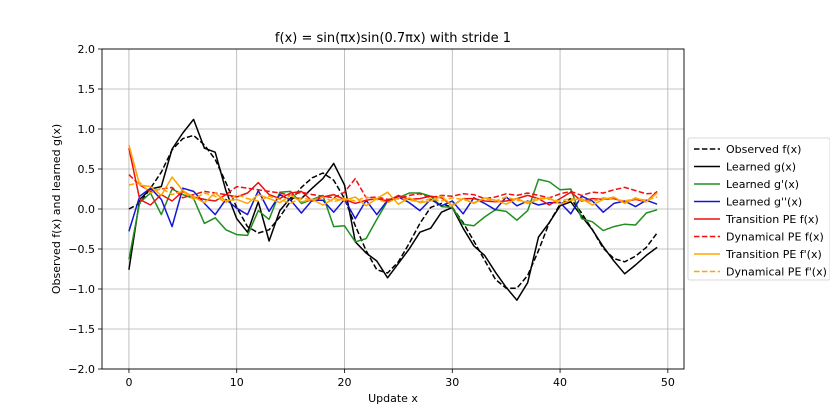 Image resolution: width=830 pixels, height=415 pixels. I want to click on y-tick-label: 1.5, so click(87, 89).